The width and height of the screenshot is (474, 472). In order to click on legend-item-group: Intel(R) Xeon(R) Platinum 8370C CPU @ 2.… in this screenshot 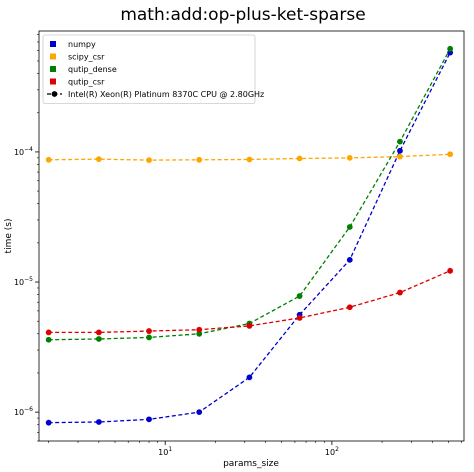, I will do `click(155, 94)`.